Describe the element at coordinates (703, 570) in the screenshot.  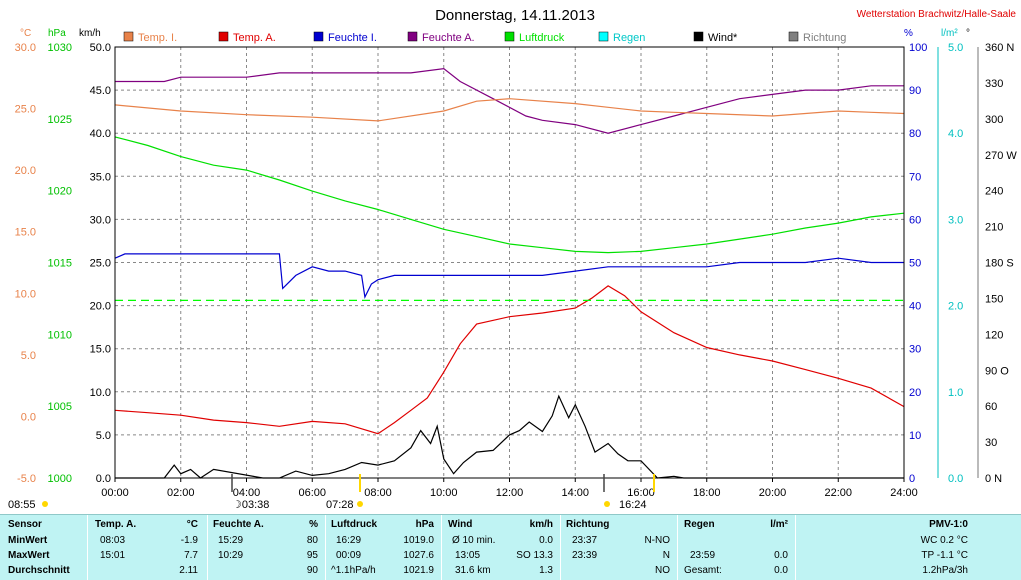
I see `rain-total-label: Gesamt:` at that location.